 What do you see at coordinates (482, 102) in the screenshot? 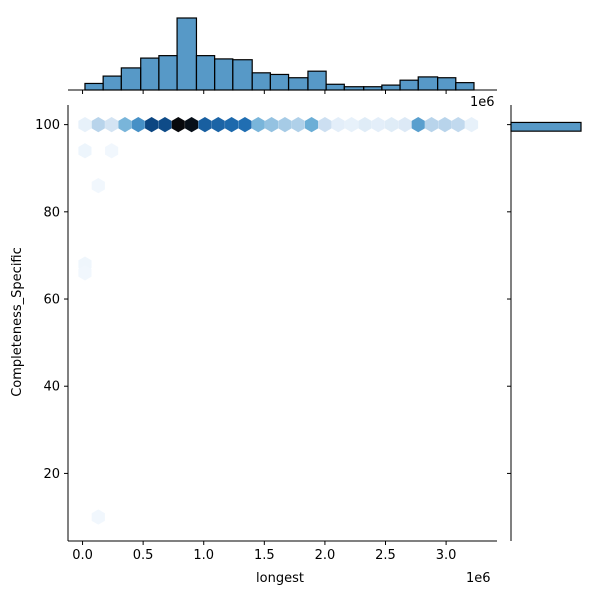
I see `top-marginal-offset-label: 1e6` at bounding box center [482, 102].